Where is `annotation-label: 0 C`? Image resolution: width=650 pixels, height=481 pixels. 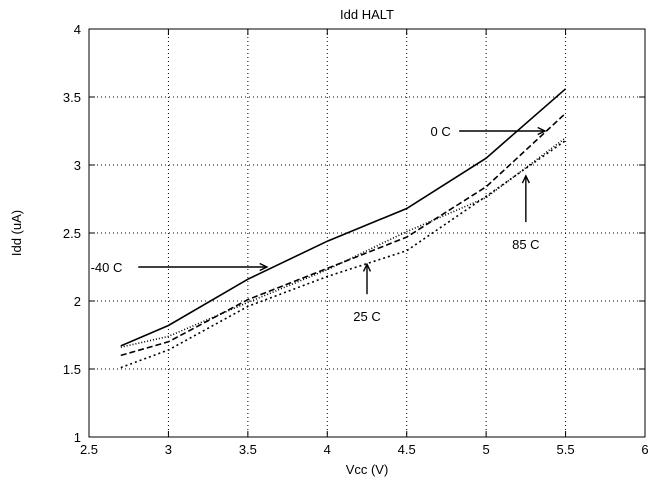 annotation-label: 0 C is located at coordinates (441, 131).